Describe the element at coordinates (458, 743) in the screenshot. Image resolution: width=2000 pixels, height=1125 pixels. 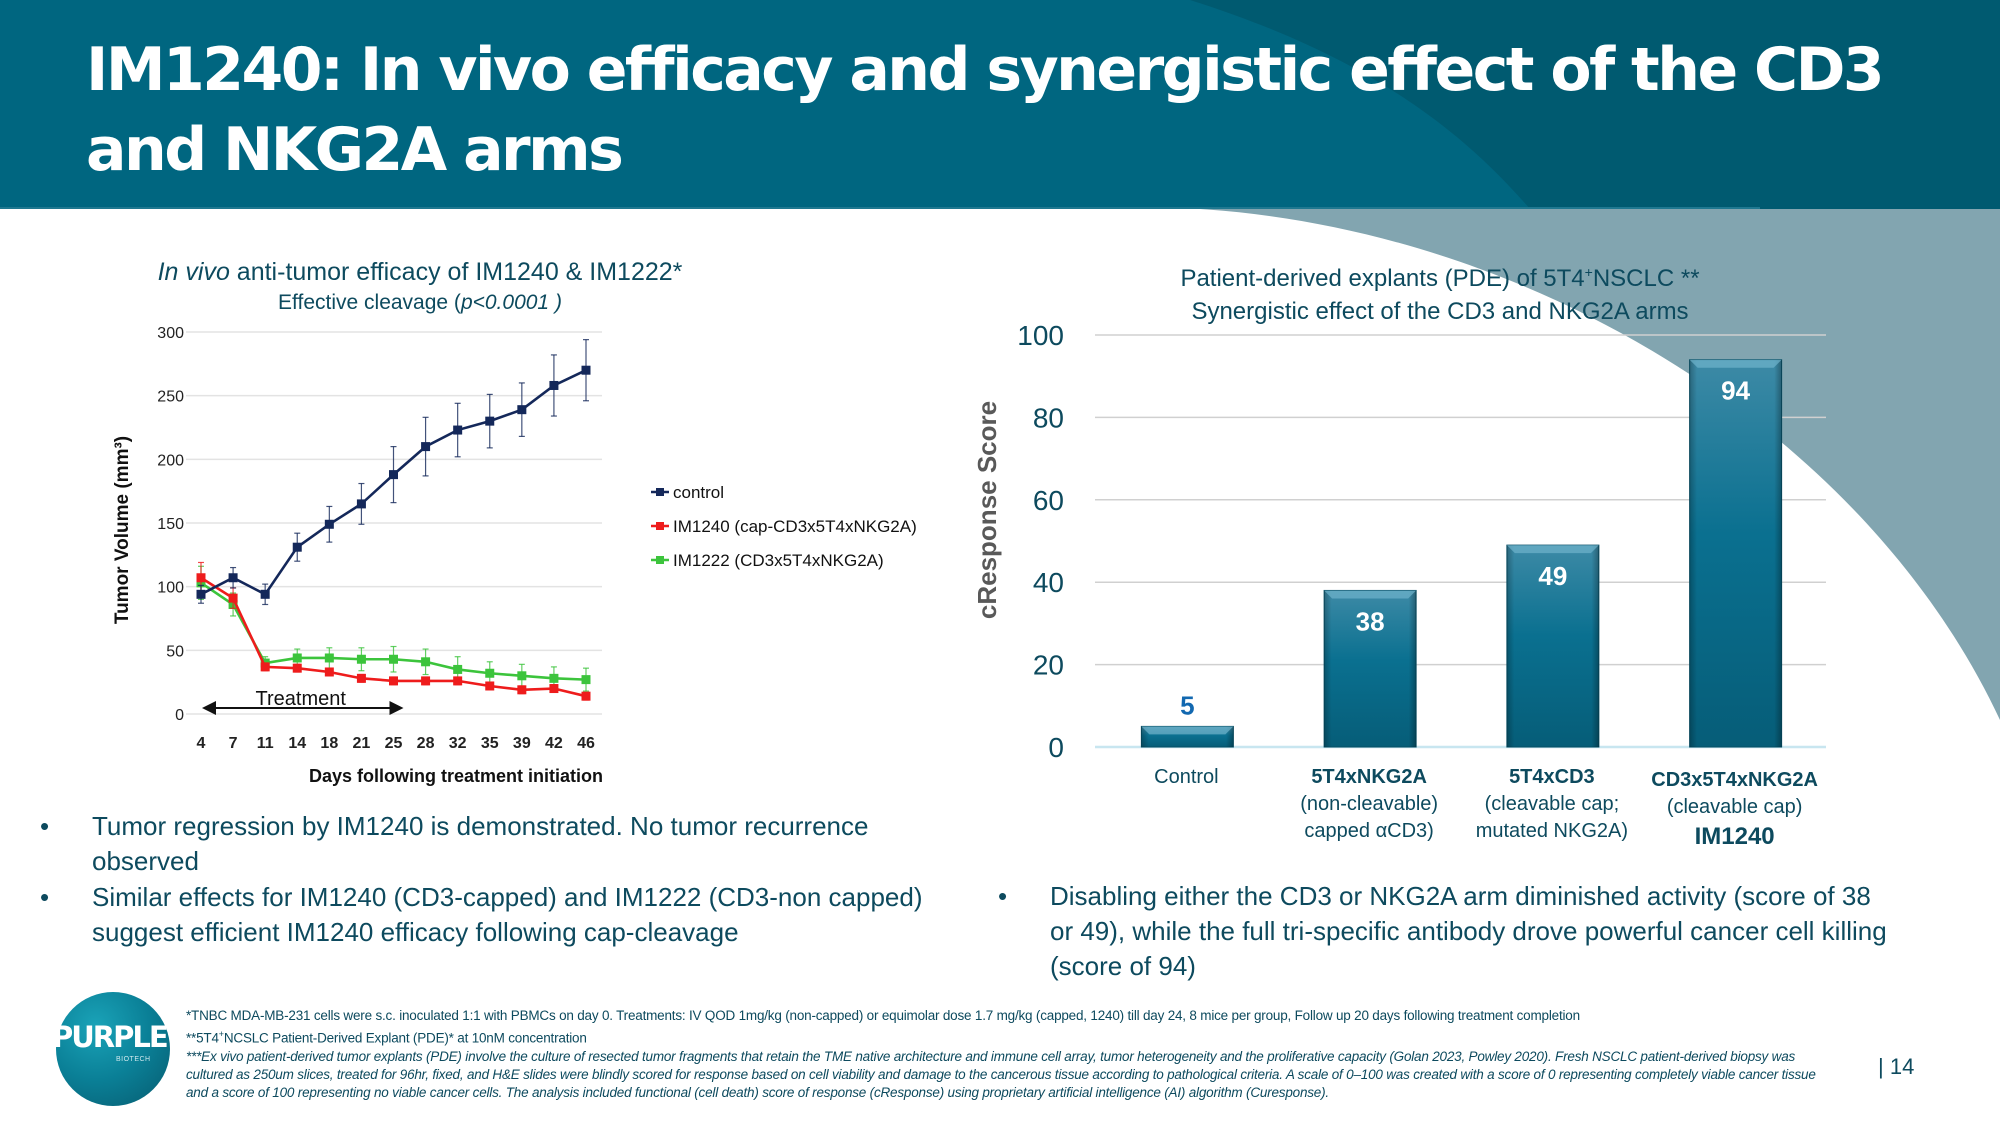
I see `x-tick-label: 32` at that location.